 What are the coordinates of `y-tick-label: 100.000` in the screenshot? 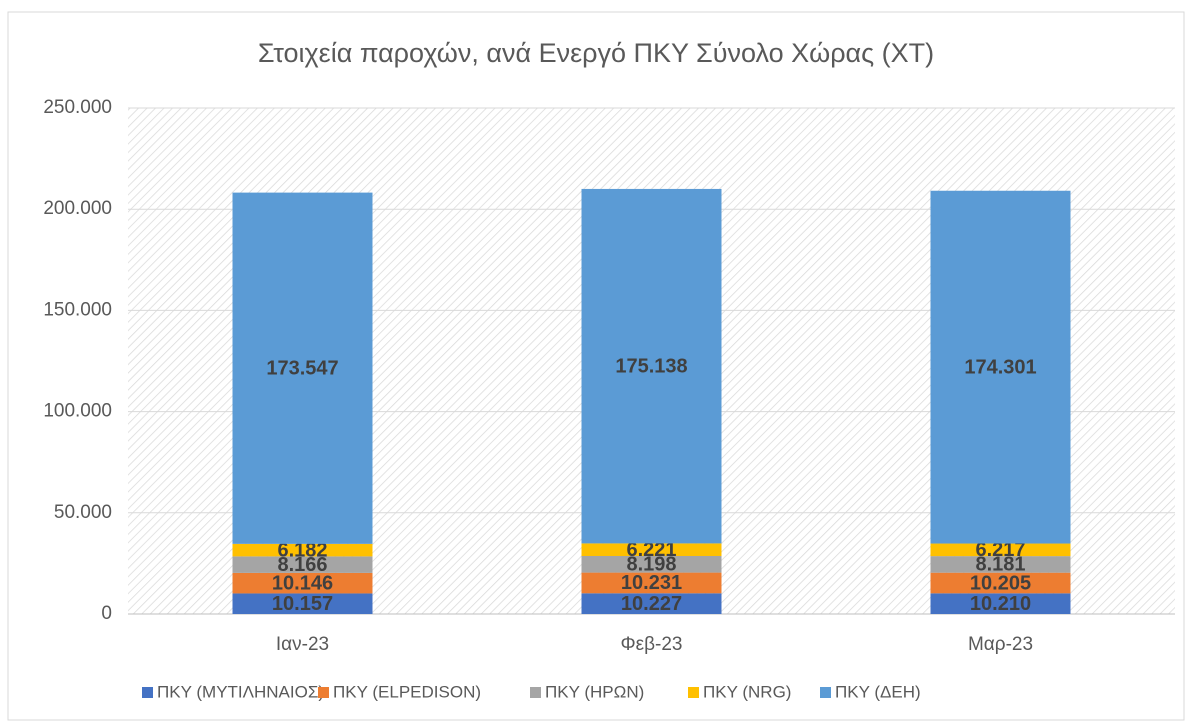 It's located at (77, 411).